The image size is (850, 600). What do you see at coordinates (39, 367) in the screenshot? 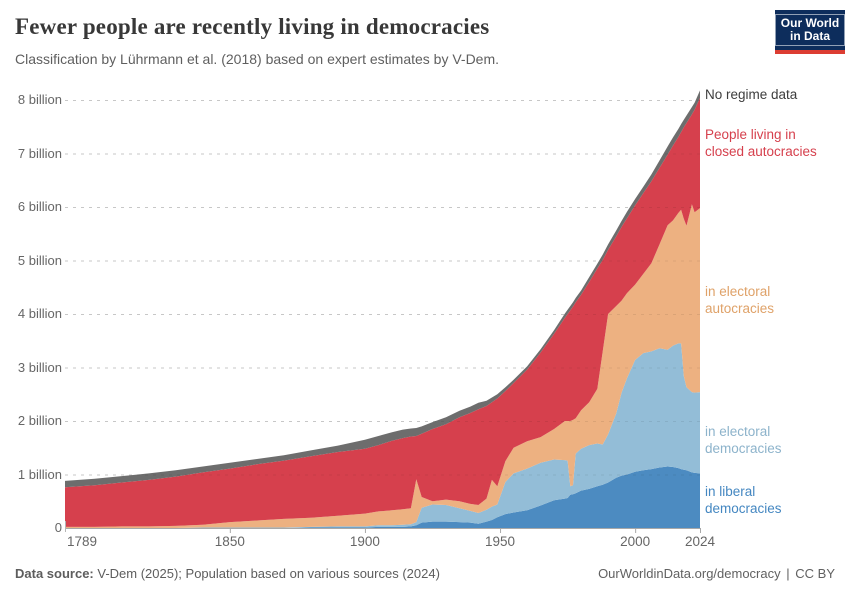
I see `y-axis-tick-label: 3 billion` at bounding box center [39, 367].